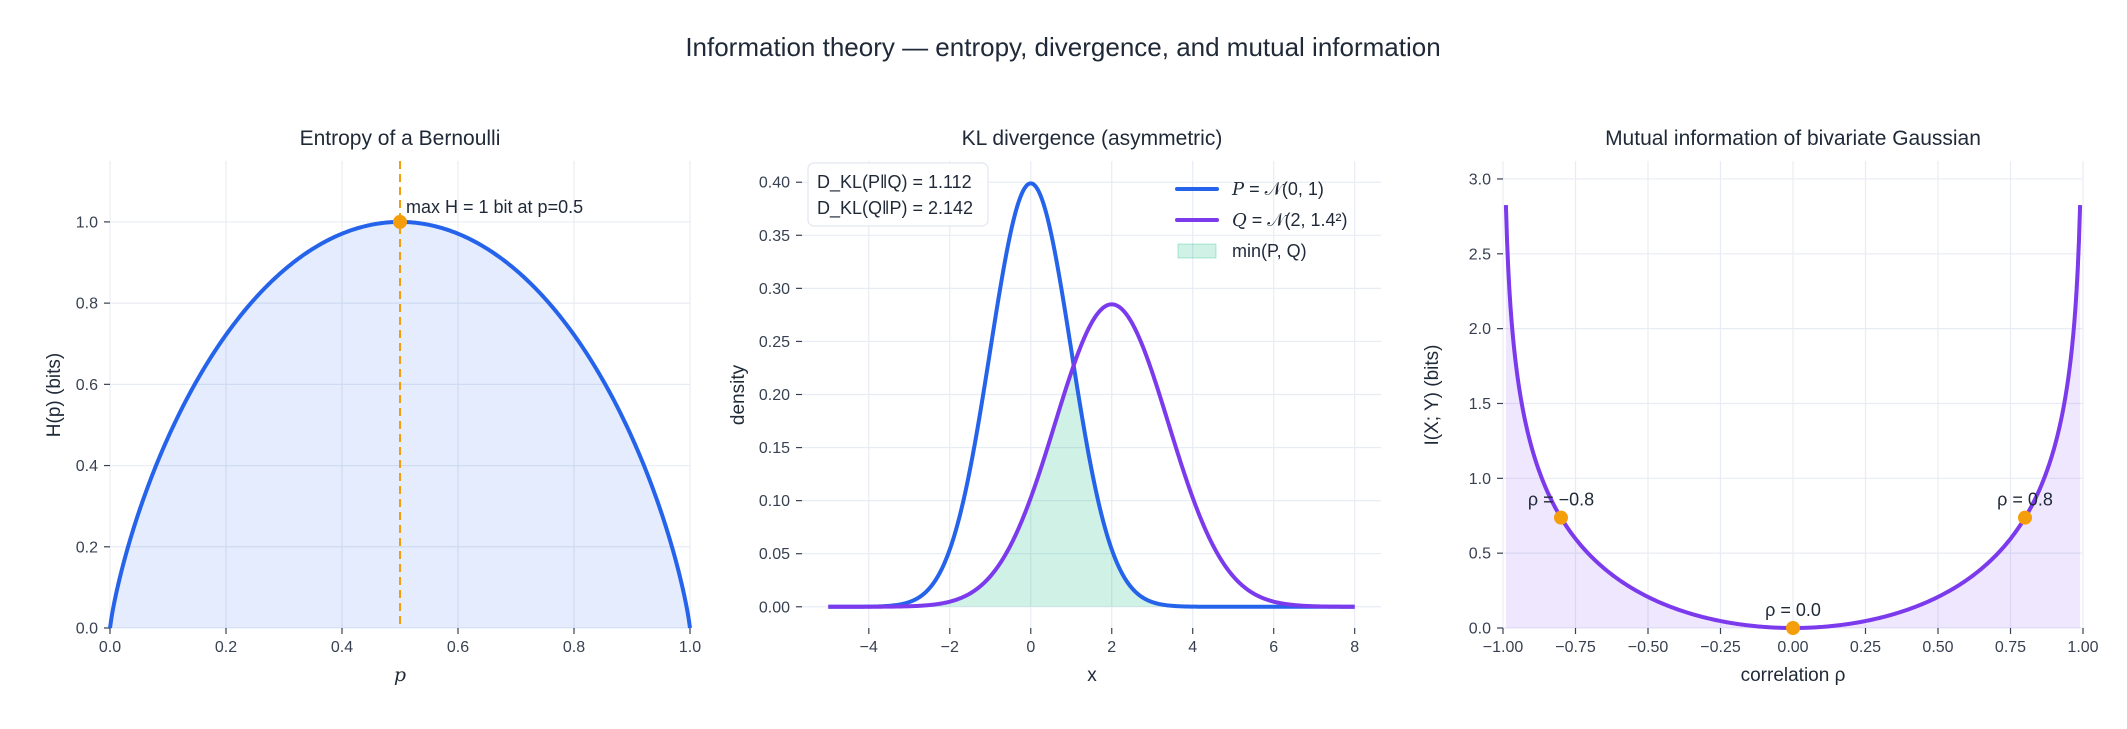 The image size is (2127, 729). Describe the element at coordinates (1575, 647) in the screenshot. I see `x-tick-label: −0.75` at that location.